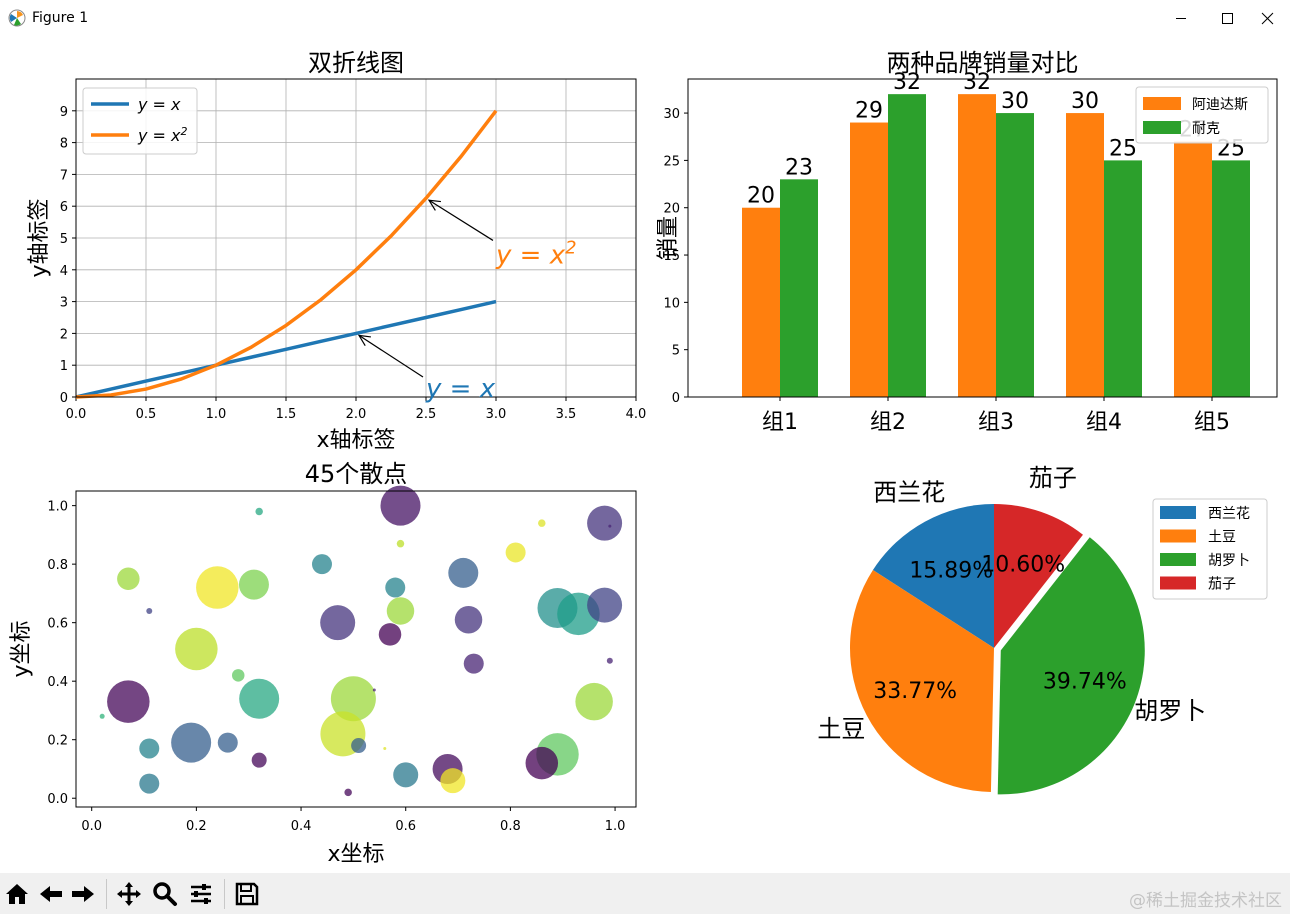 The width and height of the screenshot is (1290, 914). I want to click on pan-icon, so click(129, 894).